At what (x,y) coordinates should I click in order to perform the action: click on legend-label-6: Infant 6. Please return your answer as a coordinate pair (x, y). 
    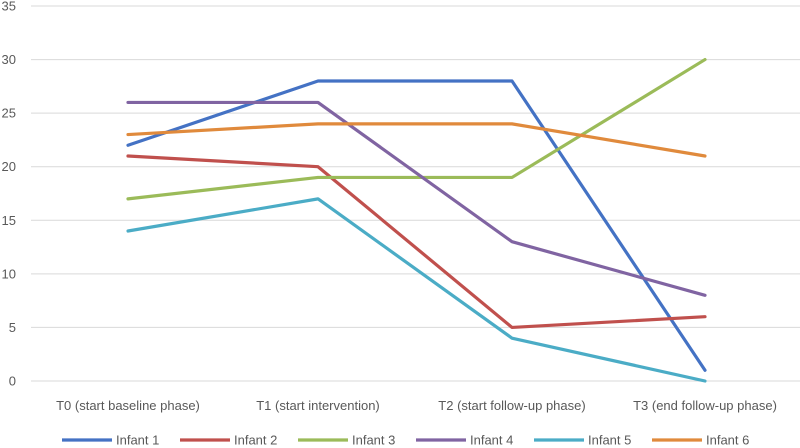
    Looking at the image, I should click on (727, 440).